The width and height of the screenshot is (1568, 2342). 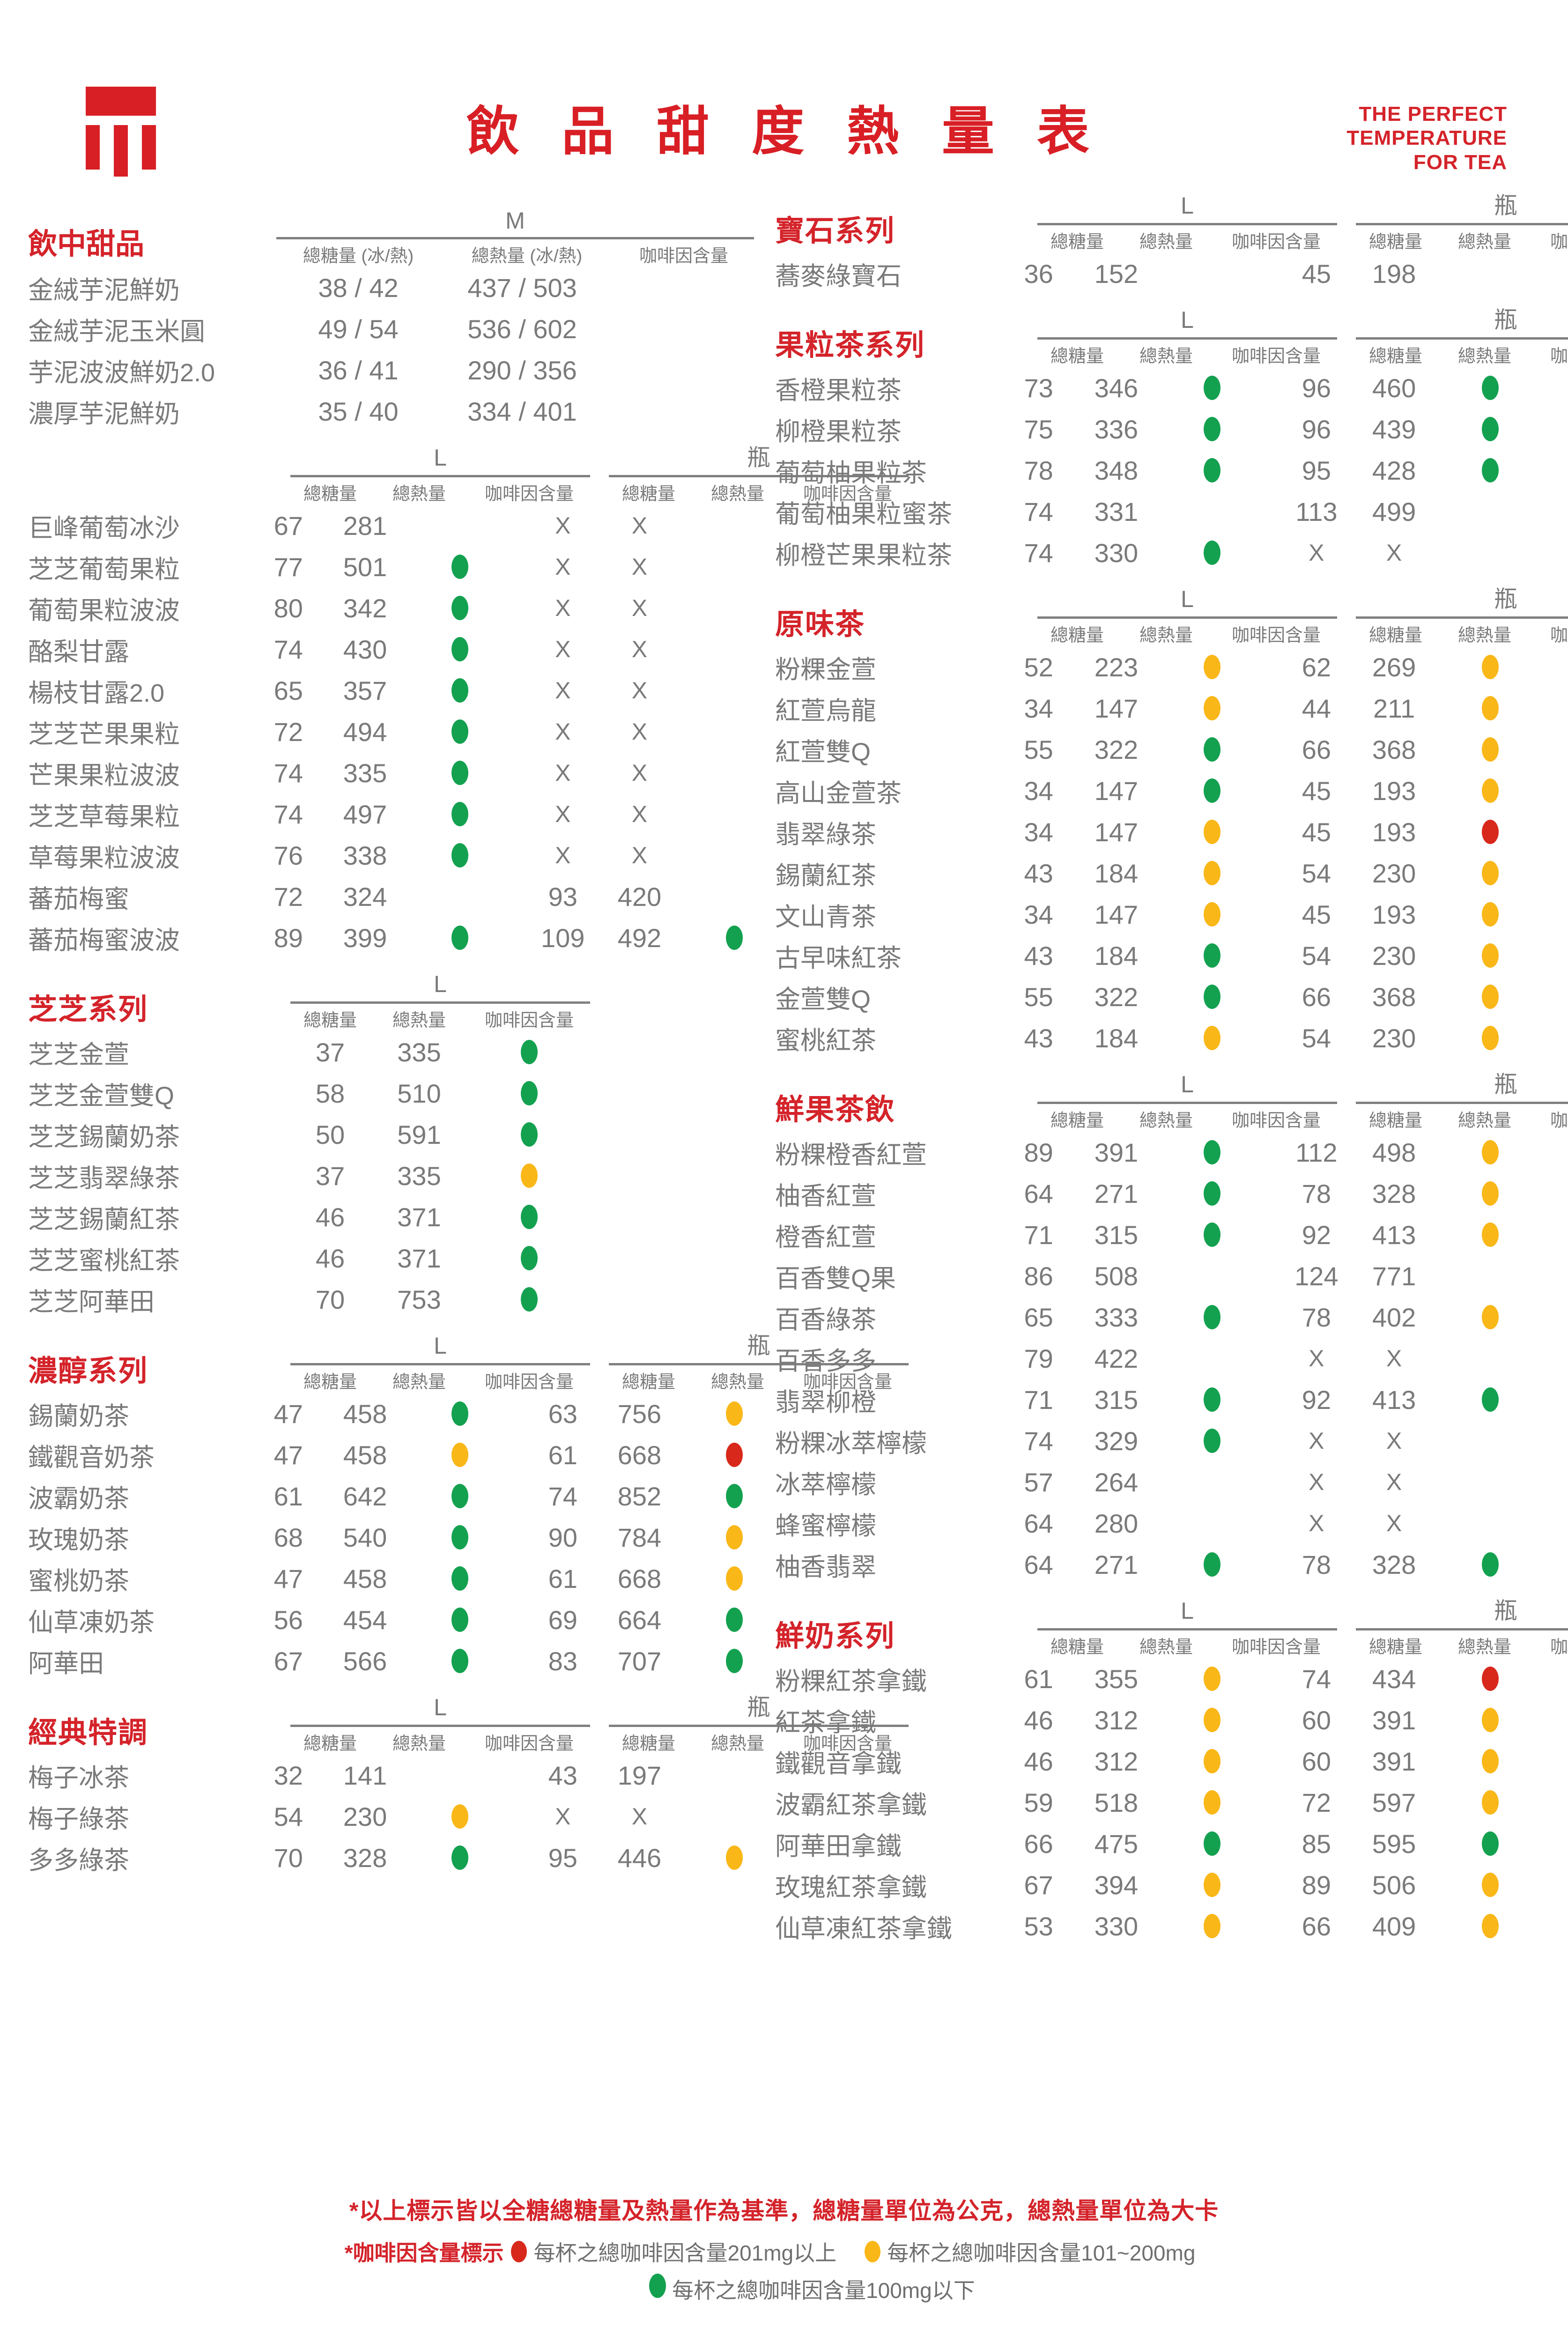 What do you see at coordinates (1460, 162) in the screenshot?
I see `tagline-line-3: FOR TEA` at bounding box center [1460, 162].